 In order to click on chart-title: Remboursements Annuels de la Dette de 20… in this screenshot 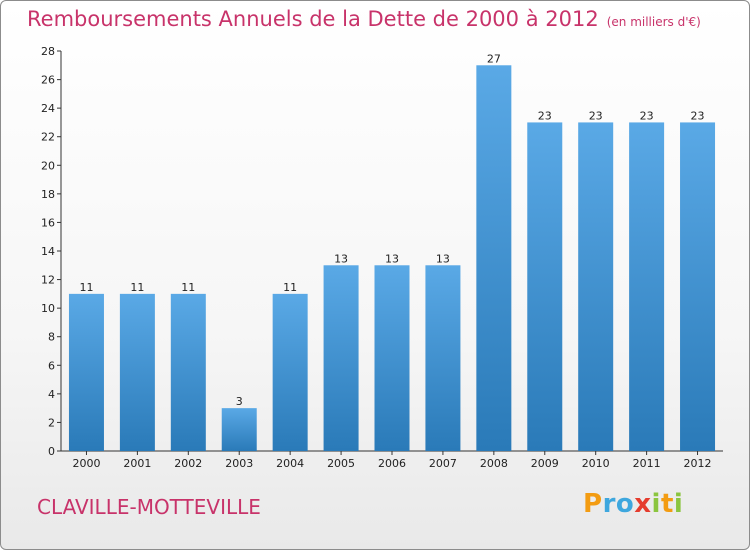, I will do `click(364, 19)`.